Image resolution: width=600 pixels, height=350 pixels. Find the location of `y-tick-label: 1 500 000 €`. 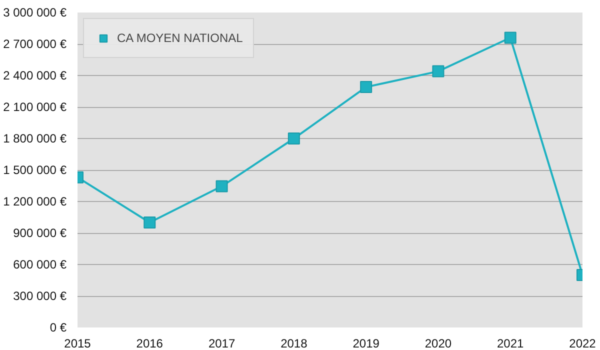

y-tick-label: 1 500 000 € is located at coordinates (35, 170).